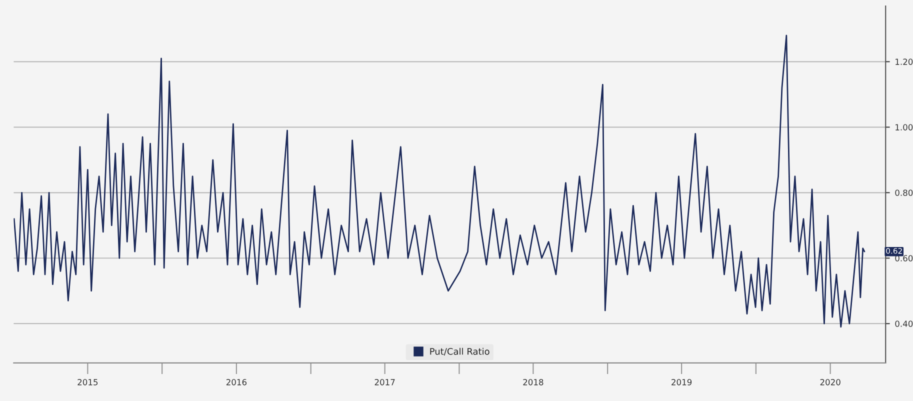 This screenshot has width=913, height=401. I want to click on x-tick-label: 2018, so click(533, 382).